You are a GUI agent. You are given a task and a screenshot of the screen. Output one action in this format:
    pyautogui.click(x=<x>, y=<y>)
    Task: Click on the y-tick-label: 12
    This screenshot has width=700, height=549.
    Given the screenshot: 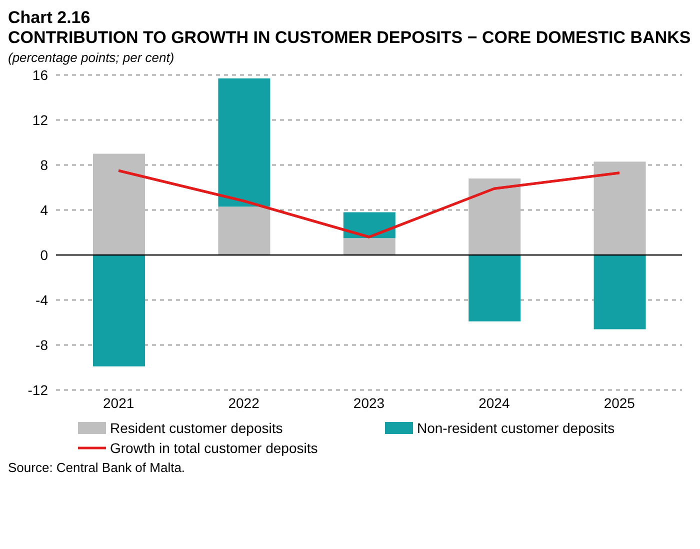 What is the action you would take?
    pyautogui.click(x=40, y=120)
    